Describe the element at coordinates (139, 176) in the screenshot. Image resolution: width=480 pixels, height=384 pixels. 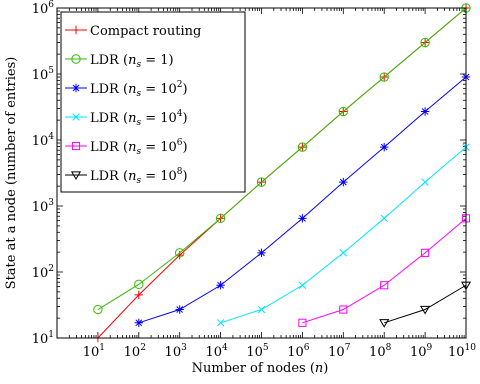
I see `legend-label: LDR (ns = 108)` at that location.